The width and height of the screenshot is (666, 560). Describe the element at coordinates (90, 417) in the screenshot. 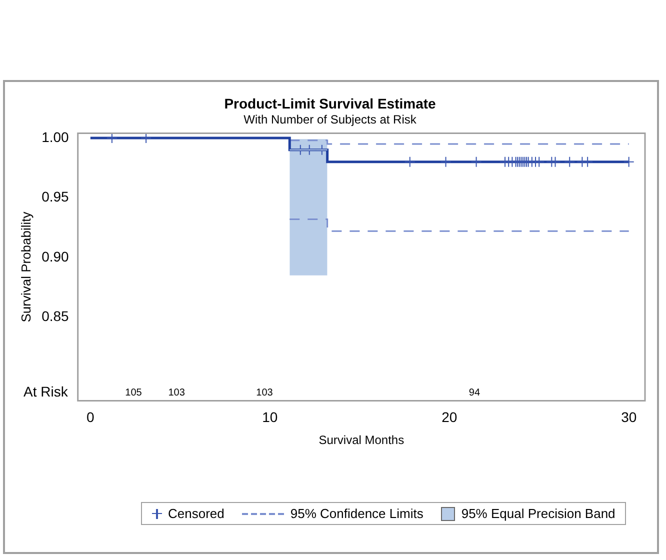

I see `x-tick-label: 0` at that location.